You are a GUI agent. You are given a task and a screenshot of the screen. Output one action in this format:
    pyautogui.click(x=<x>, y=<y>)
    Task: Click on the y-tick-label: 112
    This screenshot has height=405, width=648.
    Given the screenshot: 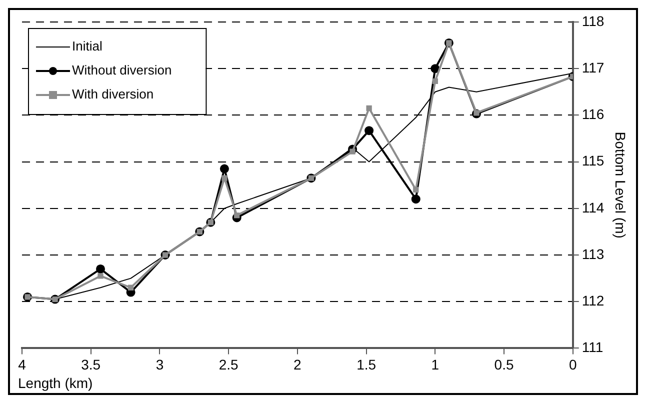 What is the action you would take?
    pyautogui.click(x=593, y=300)
    